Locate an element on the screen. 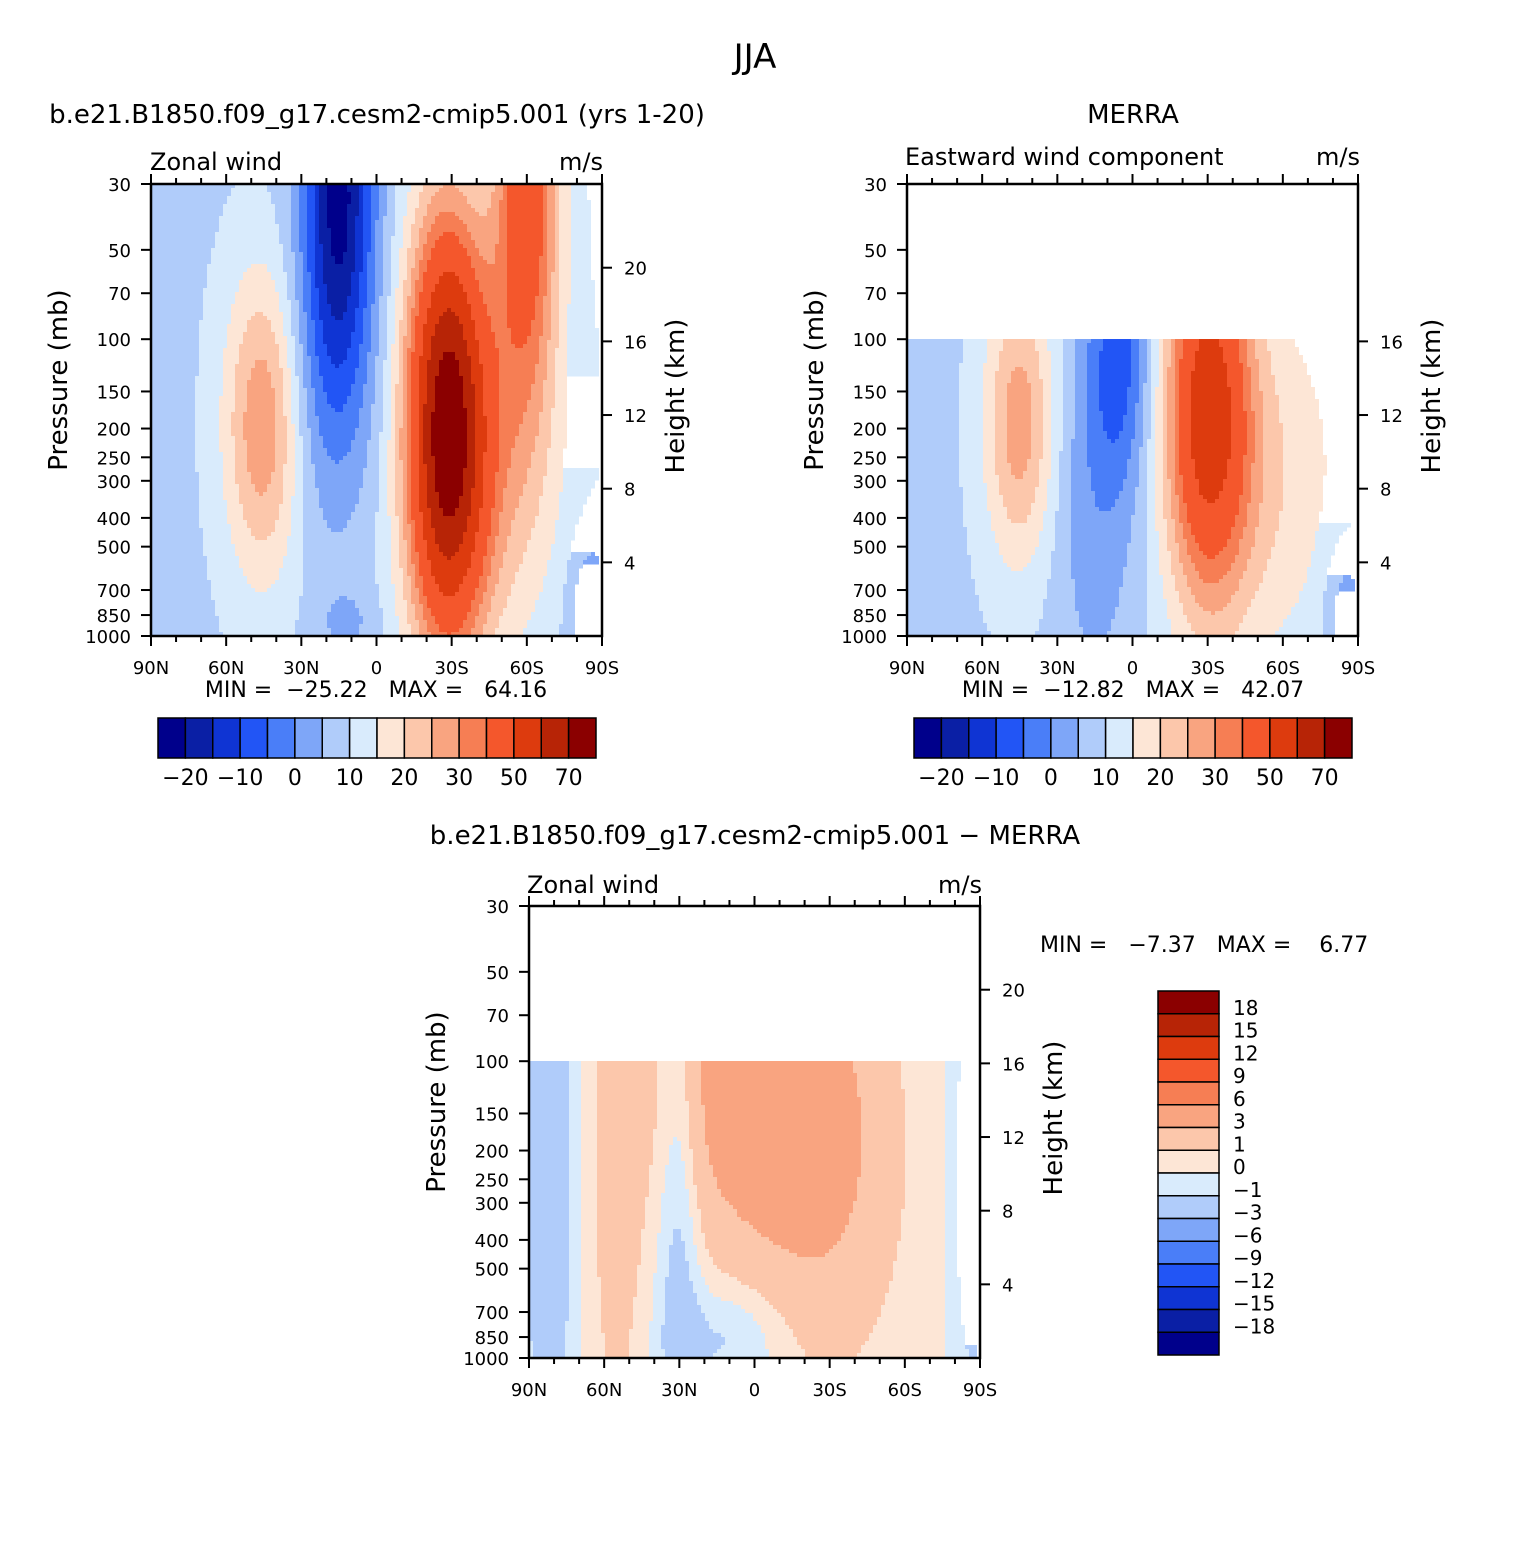  min-max-label: MIN = −25.22 MAX = 64.16 is located at coordinates (376, 690).